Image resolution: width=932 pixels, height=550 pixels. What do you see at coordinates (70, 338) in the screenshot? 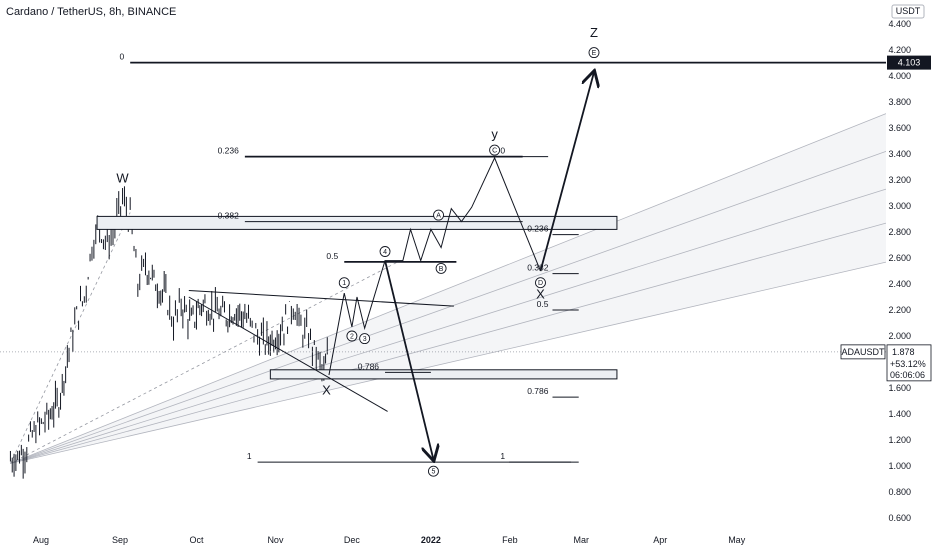
I see `dashed-projection-line` at bounding box center [70, 338].